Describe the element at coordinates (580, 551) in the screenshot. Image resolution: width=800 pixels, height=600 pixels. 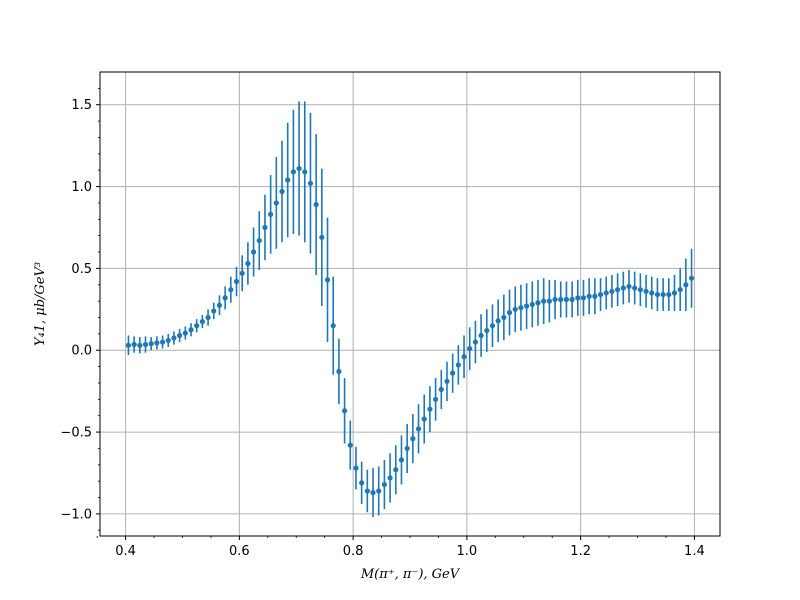
I see `x-tick-label: 1.2` at that location.